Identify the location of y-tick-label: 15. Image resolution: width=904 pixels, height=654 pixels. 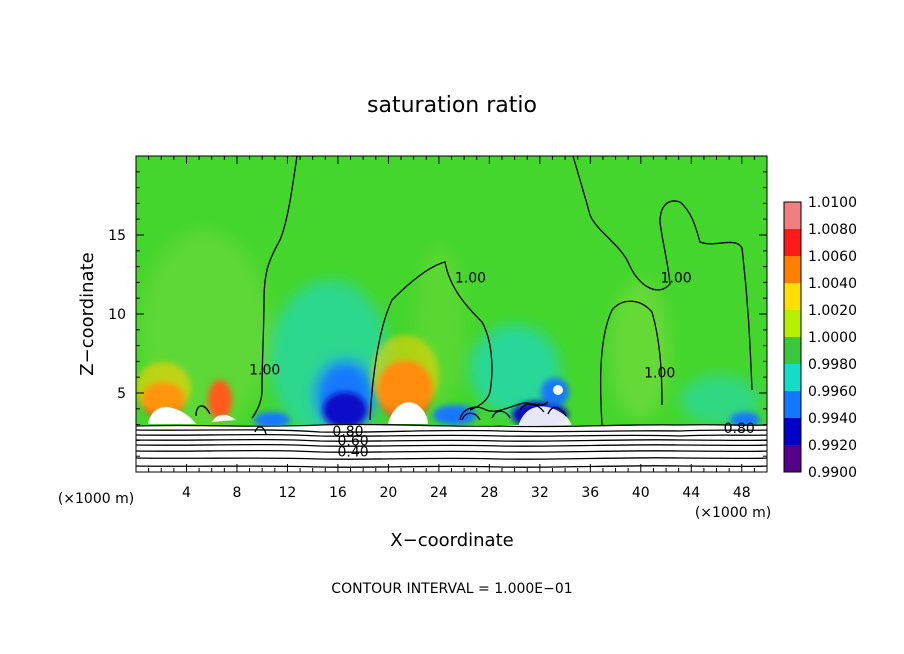
(117, 236).